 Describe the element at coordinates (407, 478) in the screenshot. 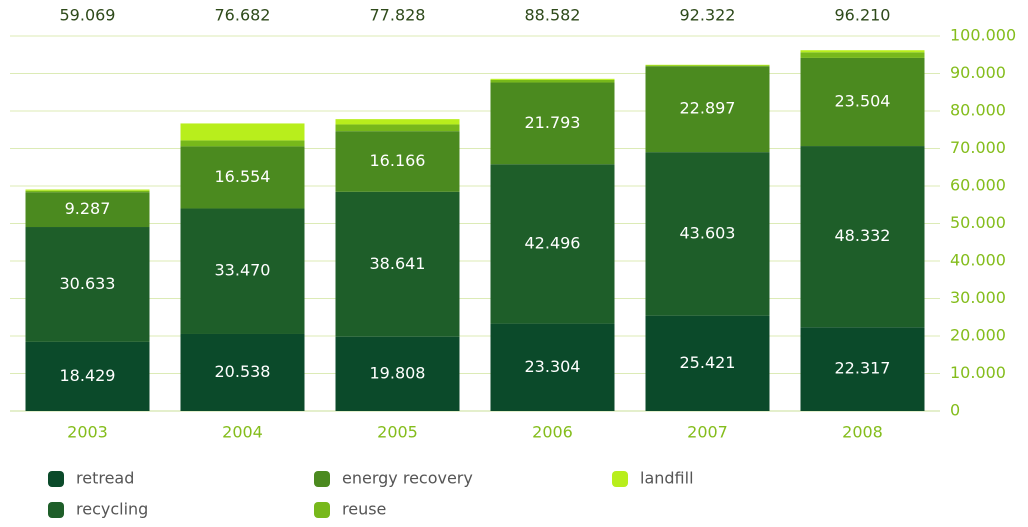

I see `legend-label: energy recovery` at that location.